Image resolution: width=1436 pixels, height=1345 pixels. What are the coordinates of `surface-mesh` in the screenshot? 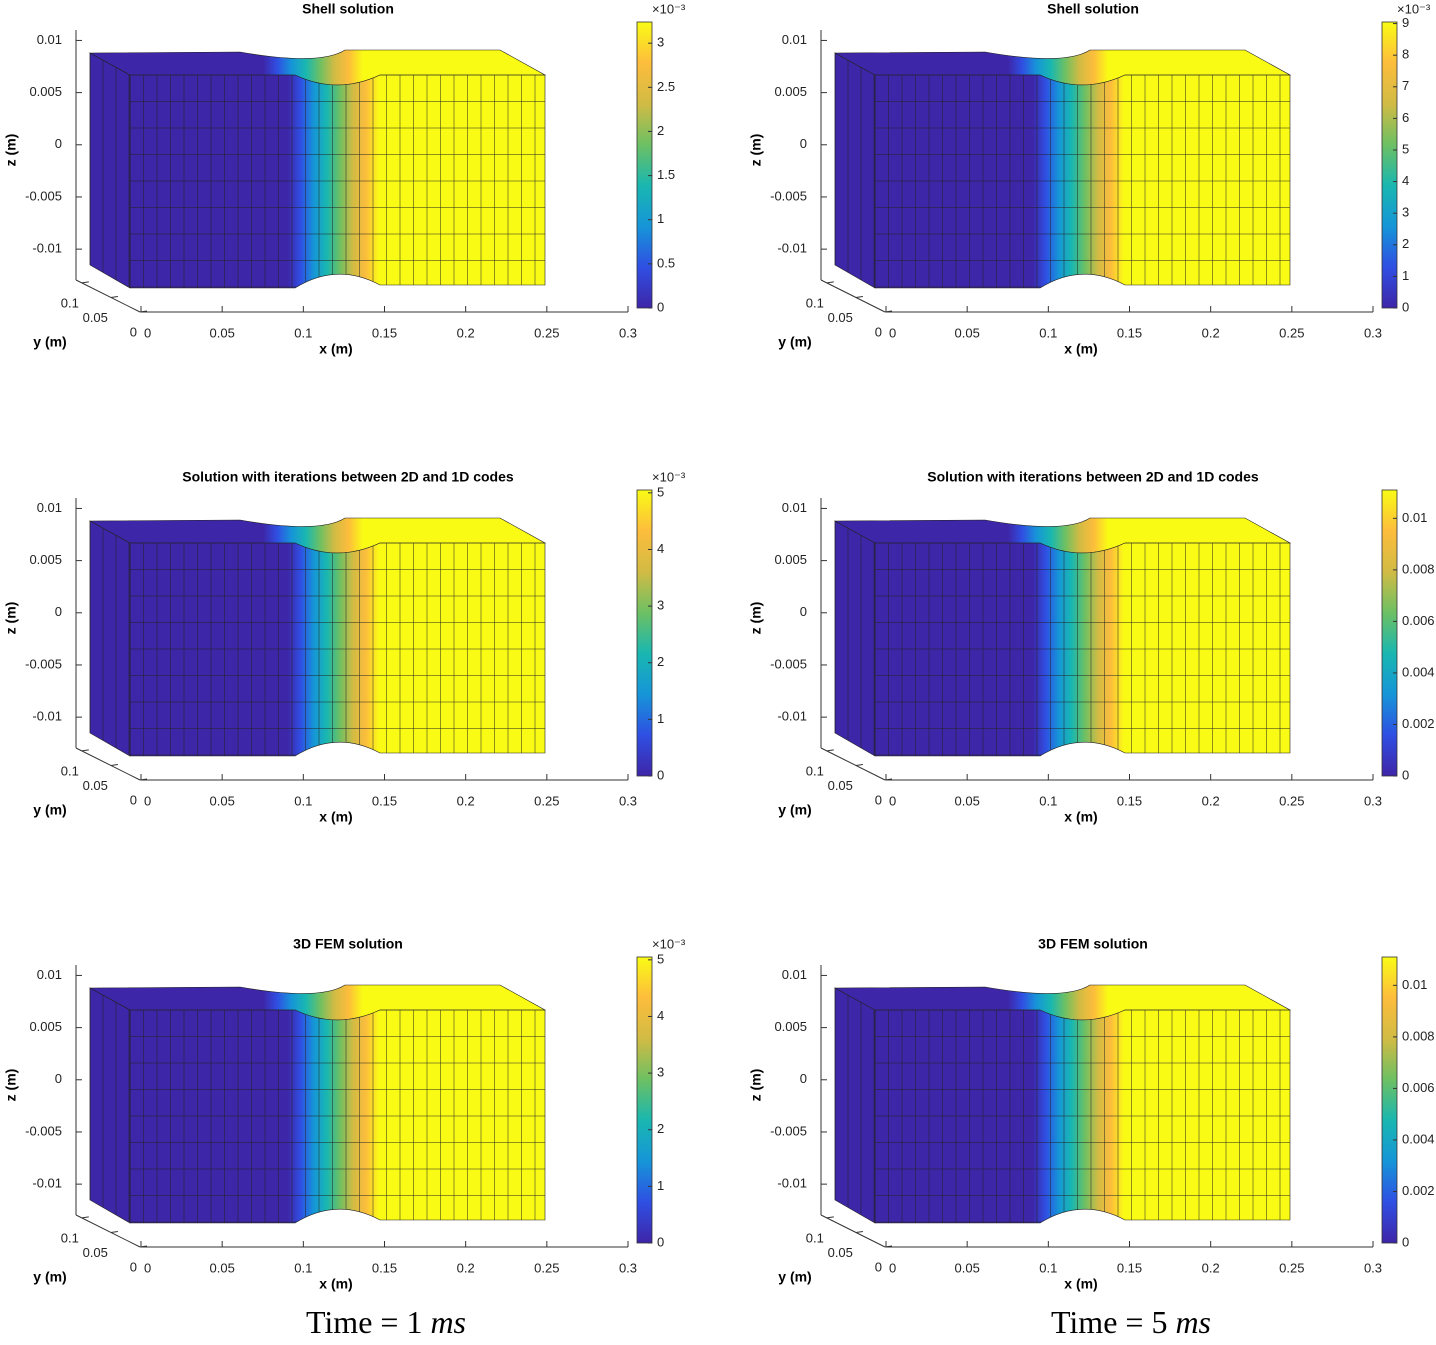 It's located at (337, 181).